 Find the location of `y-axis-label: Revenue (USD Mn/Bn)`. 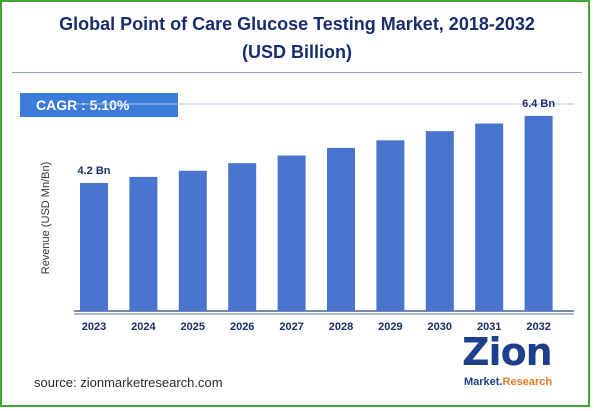

y-axis-label: Revenue (USD Mn/Bn) is located at coordinates (46, 218).